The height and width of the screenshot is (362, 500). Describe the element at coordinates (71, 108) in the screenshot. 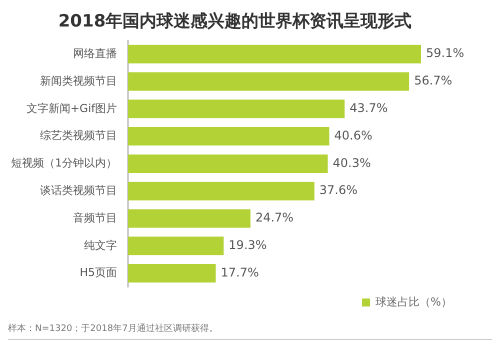

I see `y-tick-label: 文字新闻+Gif图片` at that location.